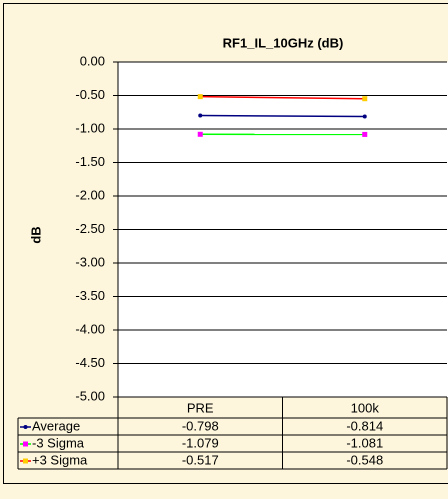  What do you see at coordinates (90, 295) in the screenshot?
I see `y-tick-label: -3.50` at bounding box center [90, 295].